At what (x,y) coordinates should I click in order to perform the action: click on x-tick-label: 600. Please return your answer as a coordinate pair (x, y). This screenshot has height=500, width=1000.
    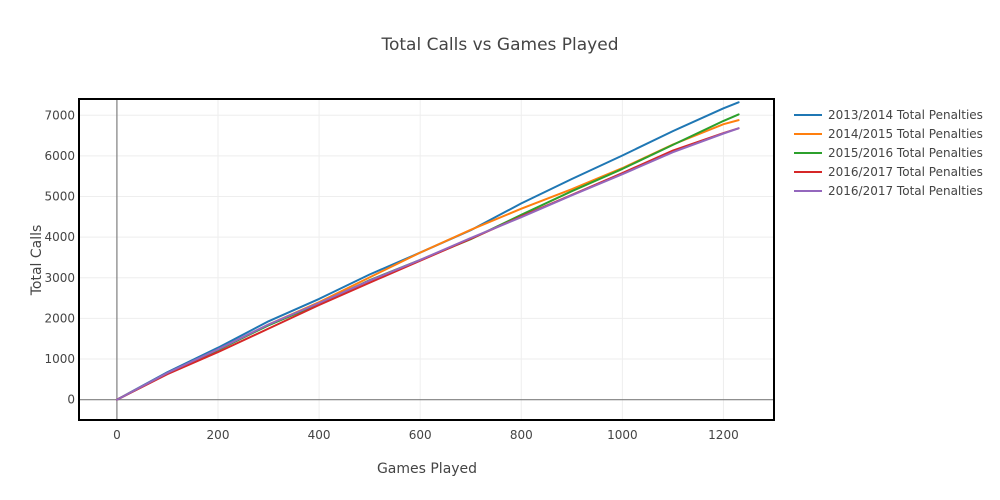
    Looking at the image, I should click on (420, 435).